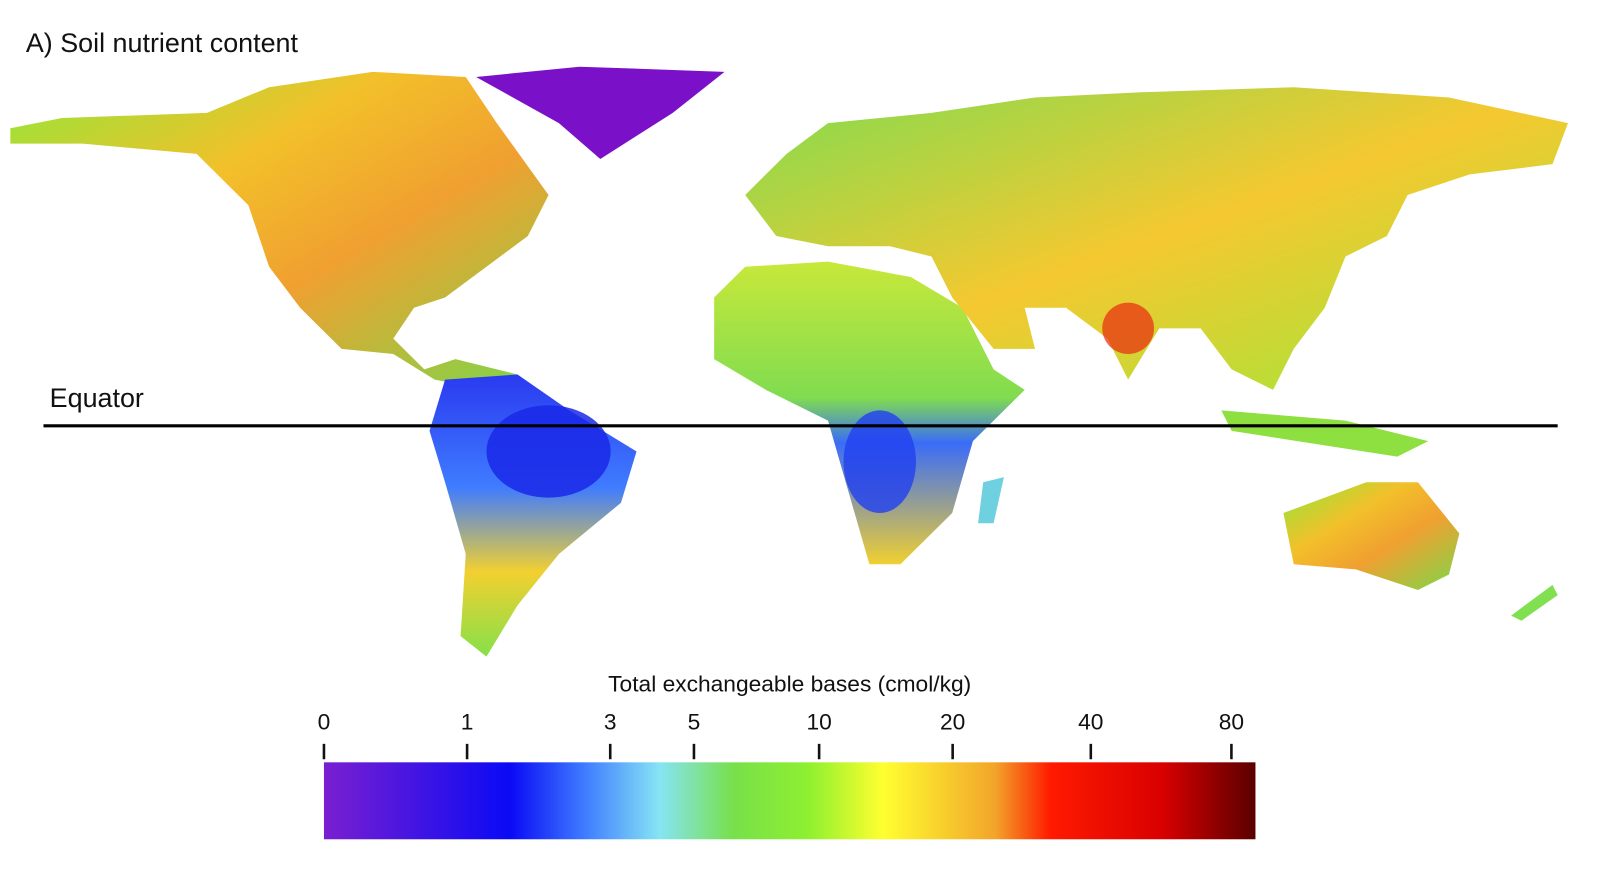 This screenshot has height=872, width=1600. I want to click on colorbar-title: Total exchangeable bases (cmol/kg), so click(789, 683).